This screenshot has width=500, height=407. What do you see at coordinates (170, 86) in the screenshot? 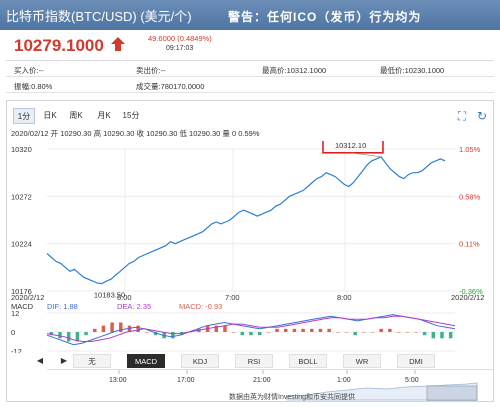
I see `volume: 成交量:780170.0000` at bounding box center [170, 86].